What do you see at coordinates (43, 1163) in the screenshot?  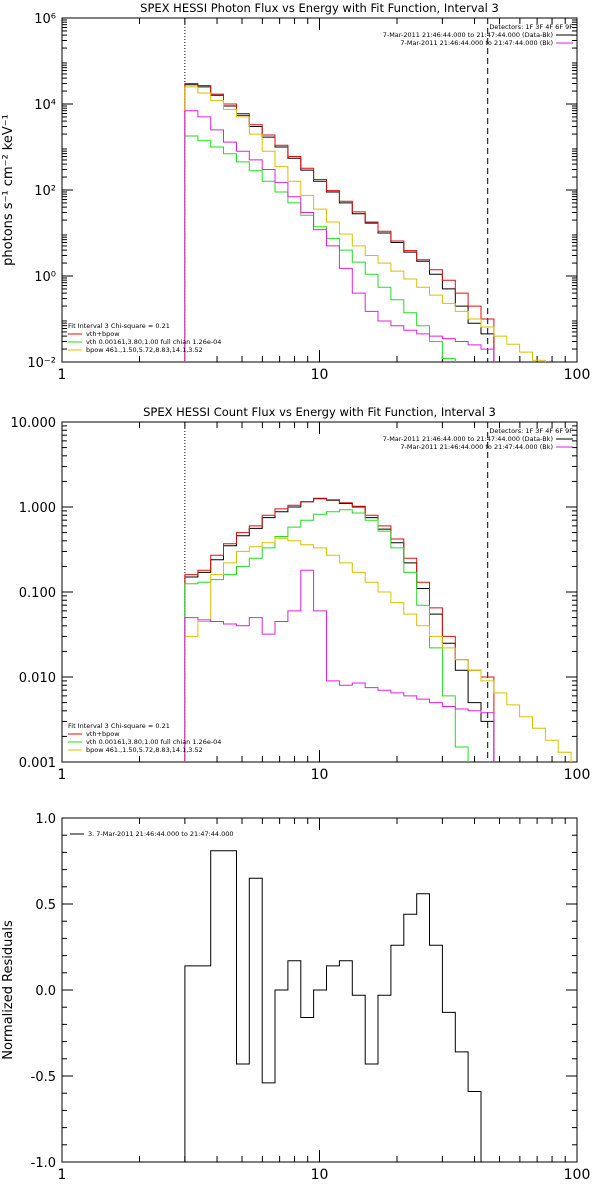 I see `y-tick-label: -1.0` at bounding box center [43, 1163].